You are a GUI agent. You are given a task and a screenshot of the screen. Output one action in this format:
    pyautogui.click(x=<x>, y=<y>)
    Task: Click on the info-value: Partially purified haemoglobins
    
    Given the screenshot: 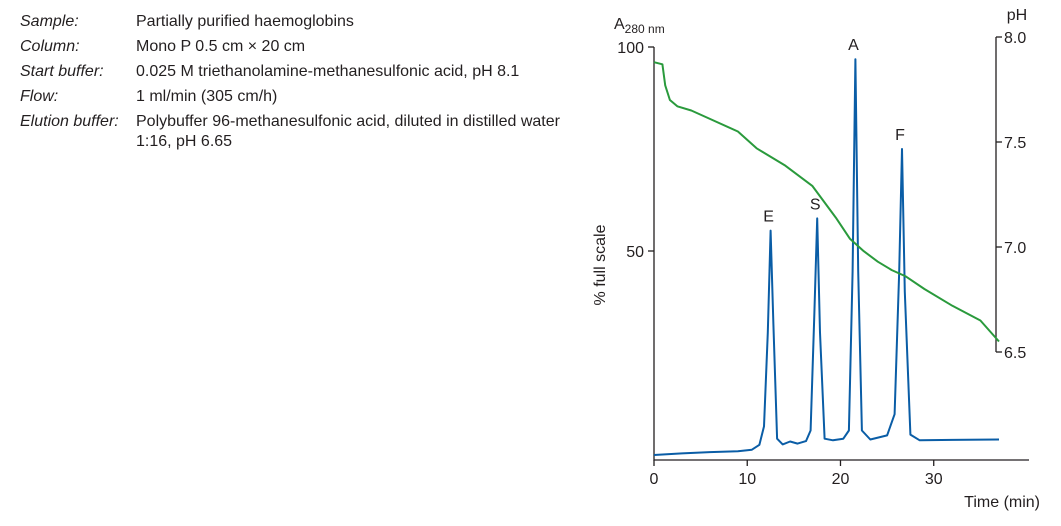 What is the action you would take?
    pyautogui.click(x=245, y=21)
    